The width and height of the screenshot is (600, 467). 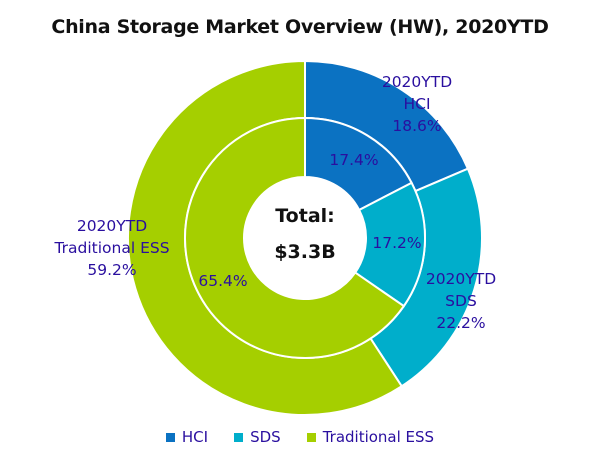 I want to click on legend-item-hci: HCI, so click(x=187, y=437).